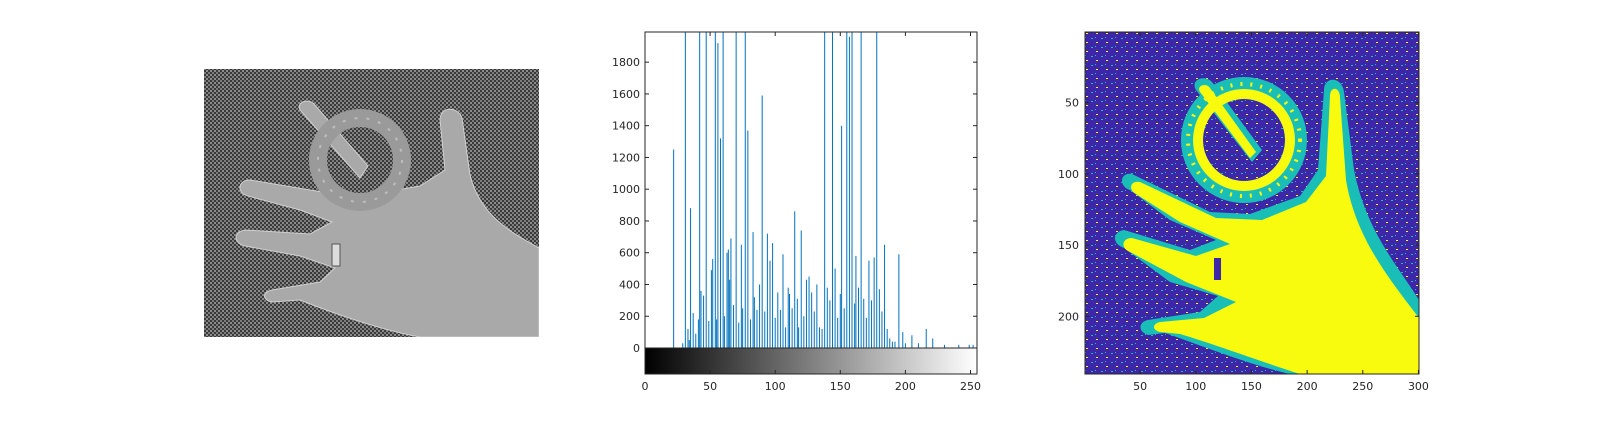 This screenshot has height=430, width=1601. What do you see at coordinates (645, 386) in the screenshot?
I see `x-tick-label-0: 0` at bounding box center [645, 386].